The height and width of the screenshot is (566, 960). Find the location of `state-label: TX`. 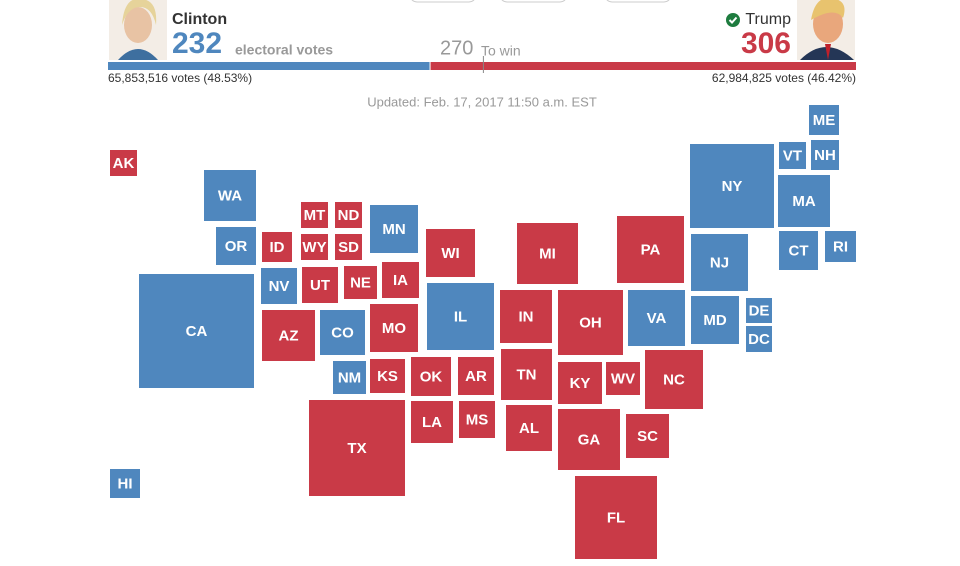

state-label: TX is located at coordinates (356, 448).